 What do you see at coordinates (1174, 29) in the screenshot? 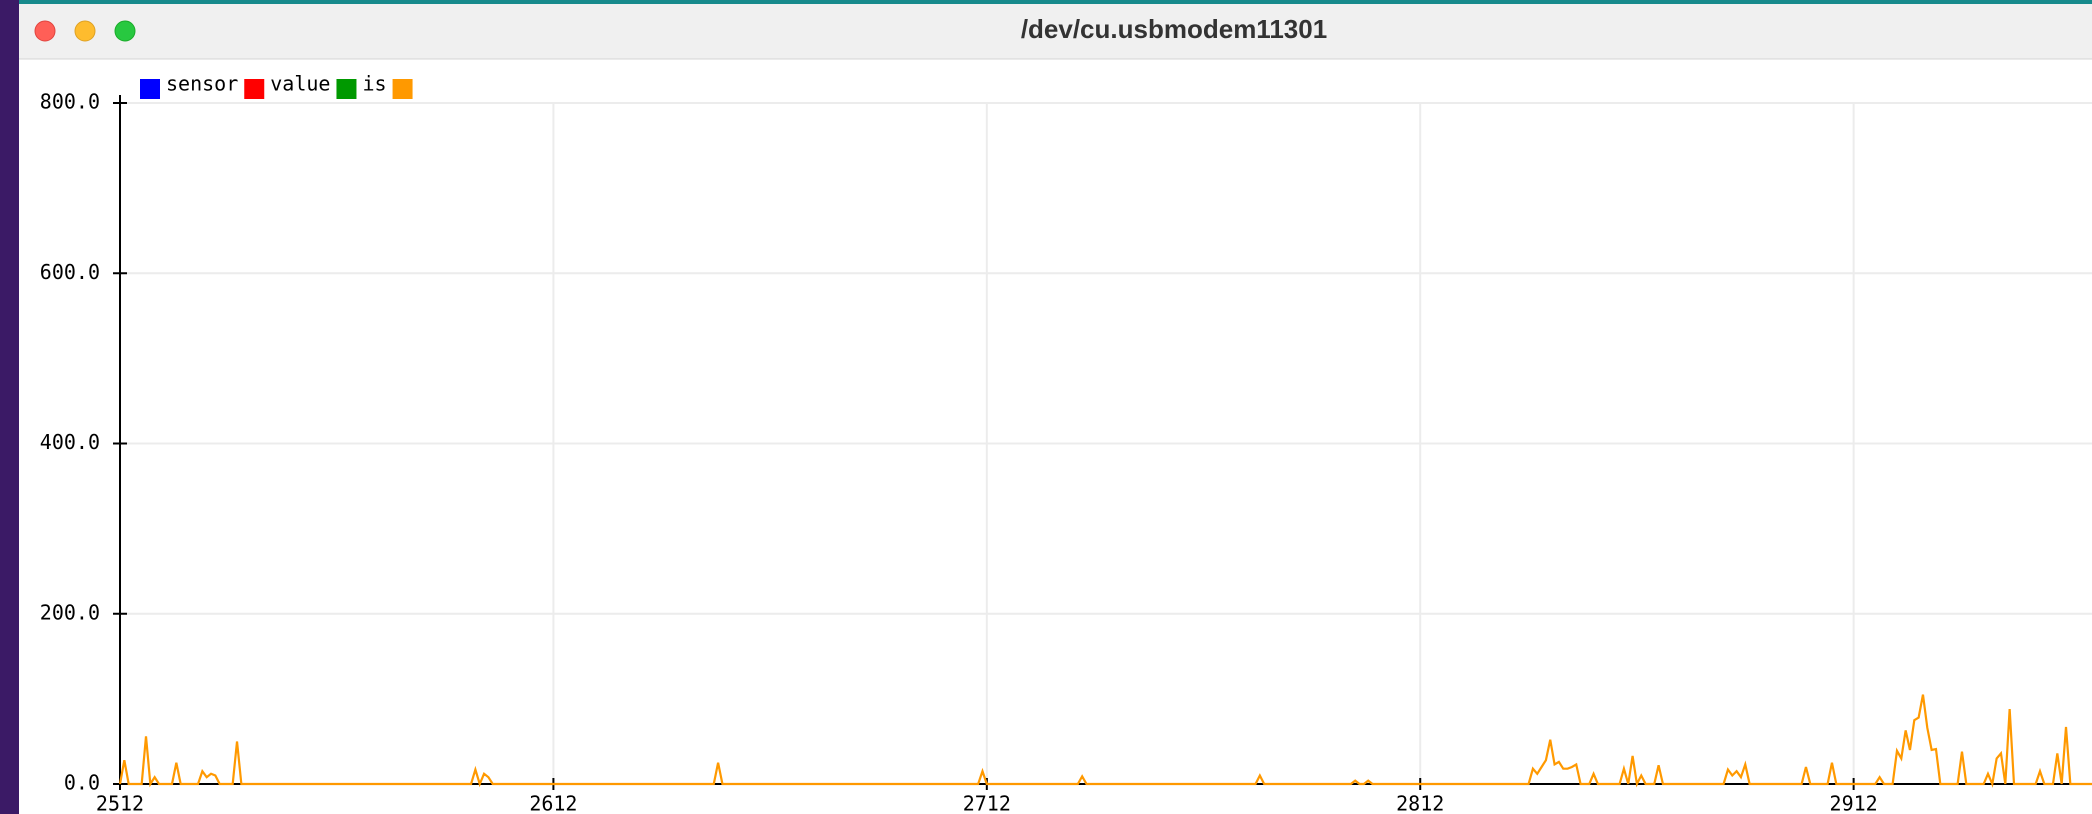
I see `window-title: /dev/cu.usbmodem11301` at bounding box center [1174, 29].